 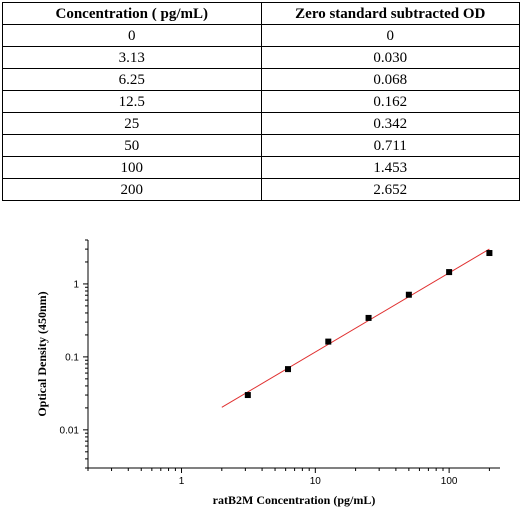 I want to click on od-cell: 0.711, so click(x=390, y=145).